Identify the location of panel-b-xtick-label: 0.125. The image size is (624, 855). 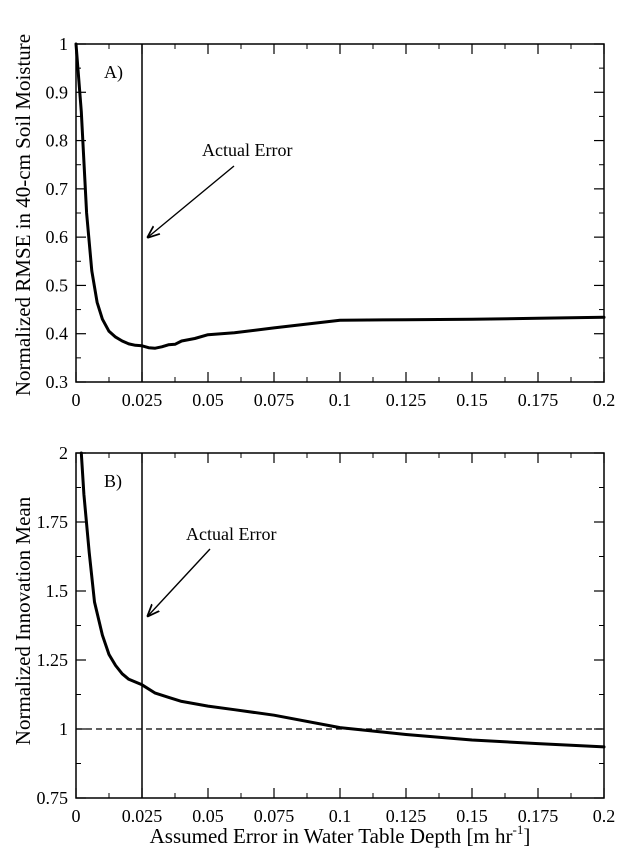
(406, 816).